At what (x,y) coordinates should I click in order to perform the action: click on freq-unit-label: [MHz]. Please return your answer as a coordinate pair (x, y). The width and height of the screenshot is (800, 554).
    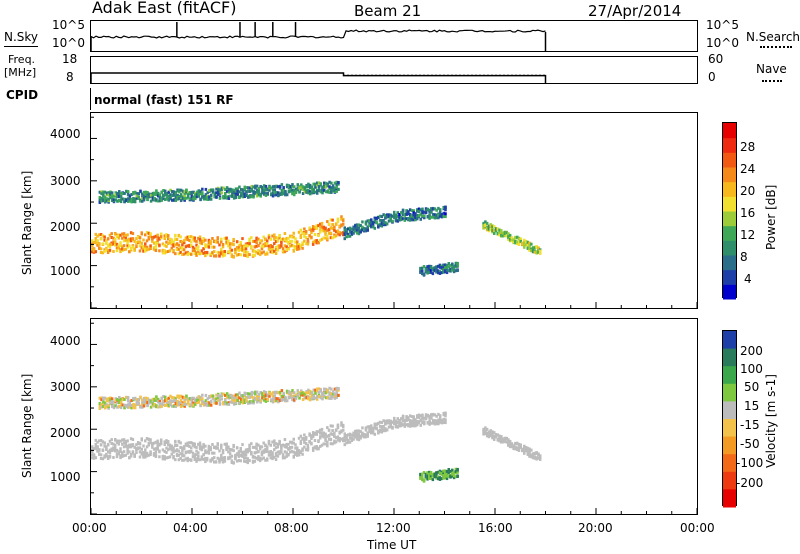
    Looking at the image, I should click on (20, 72).